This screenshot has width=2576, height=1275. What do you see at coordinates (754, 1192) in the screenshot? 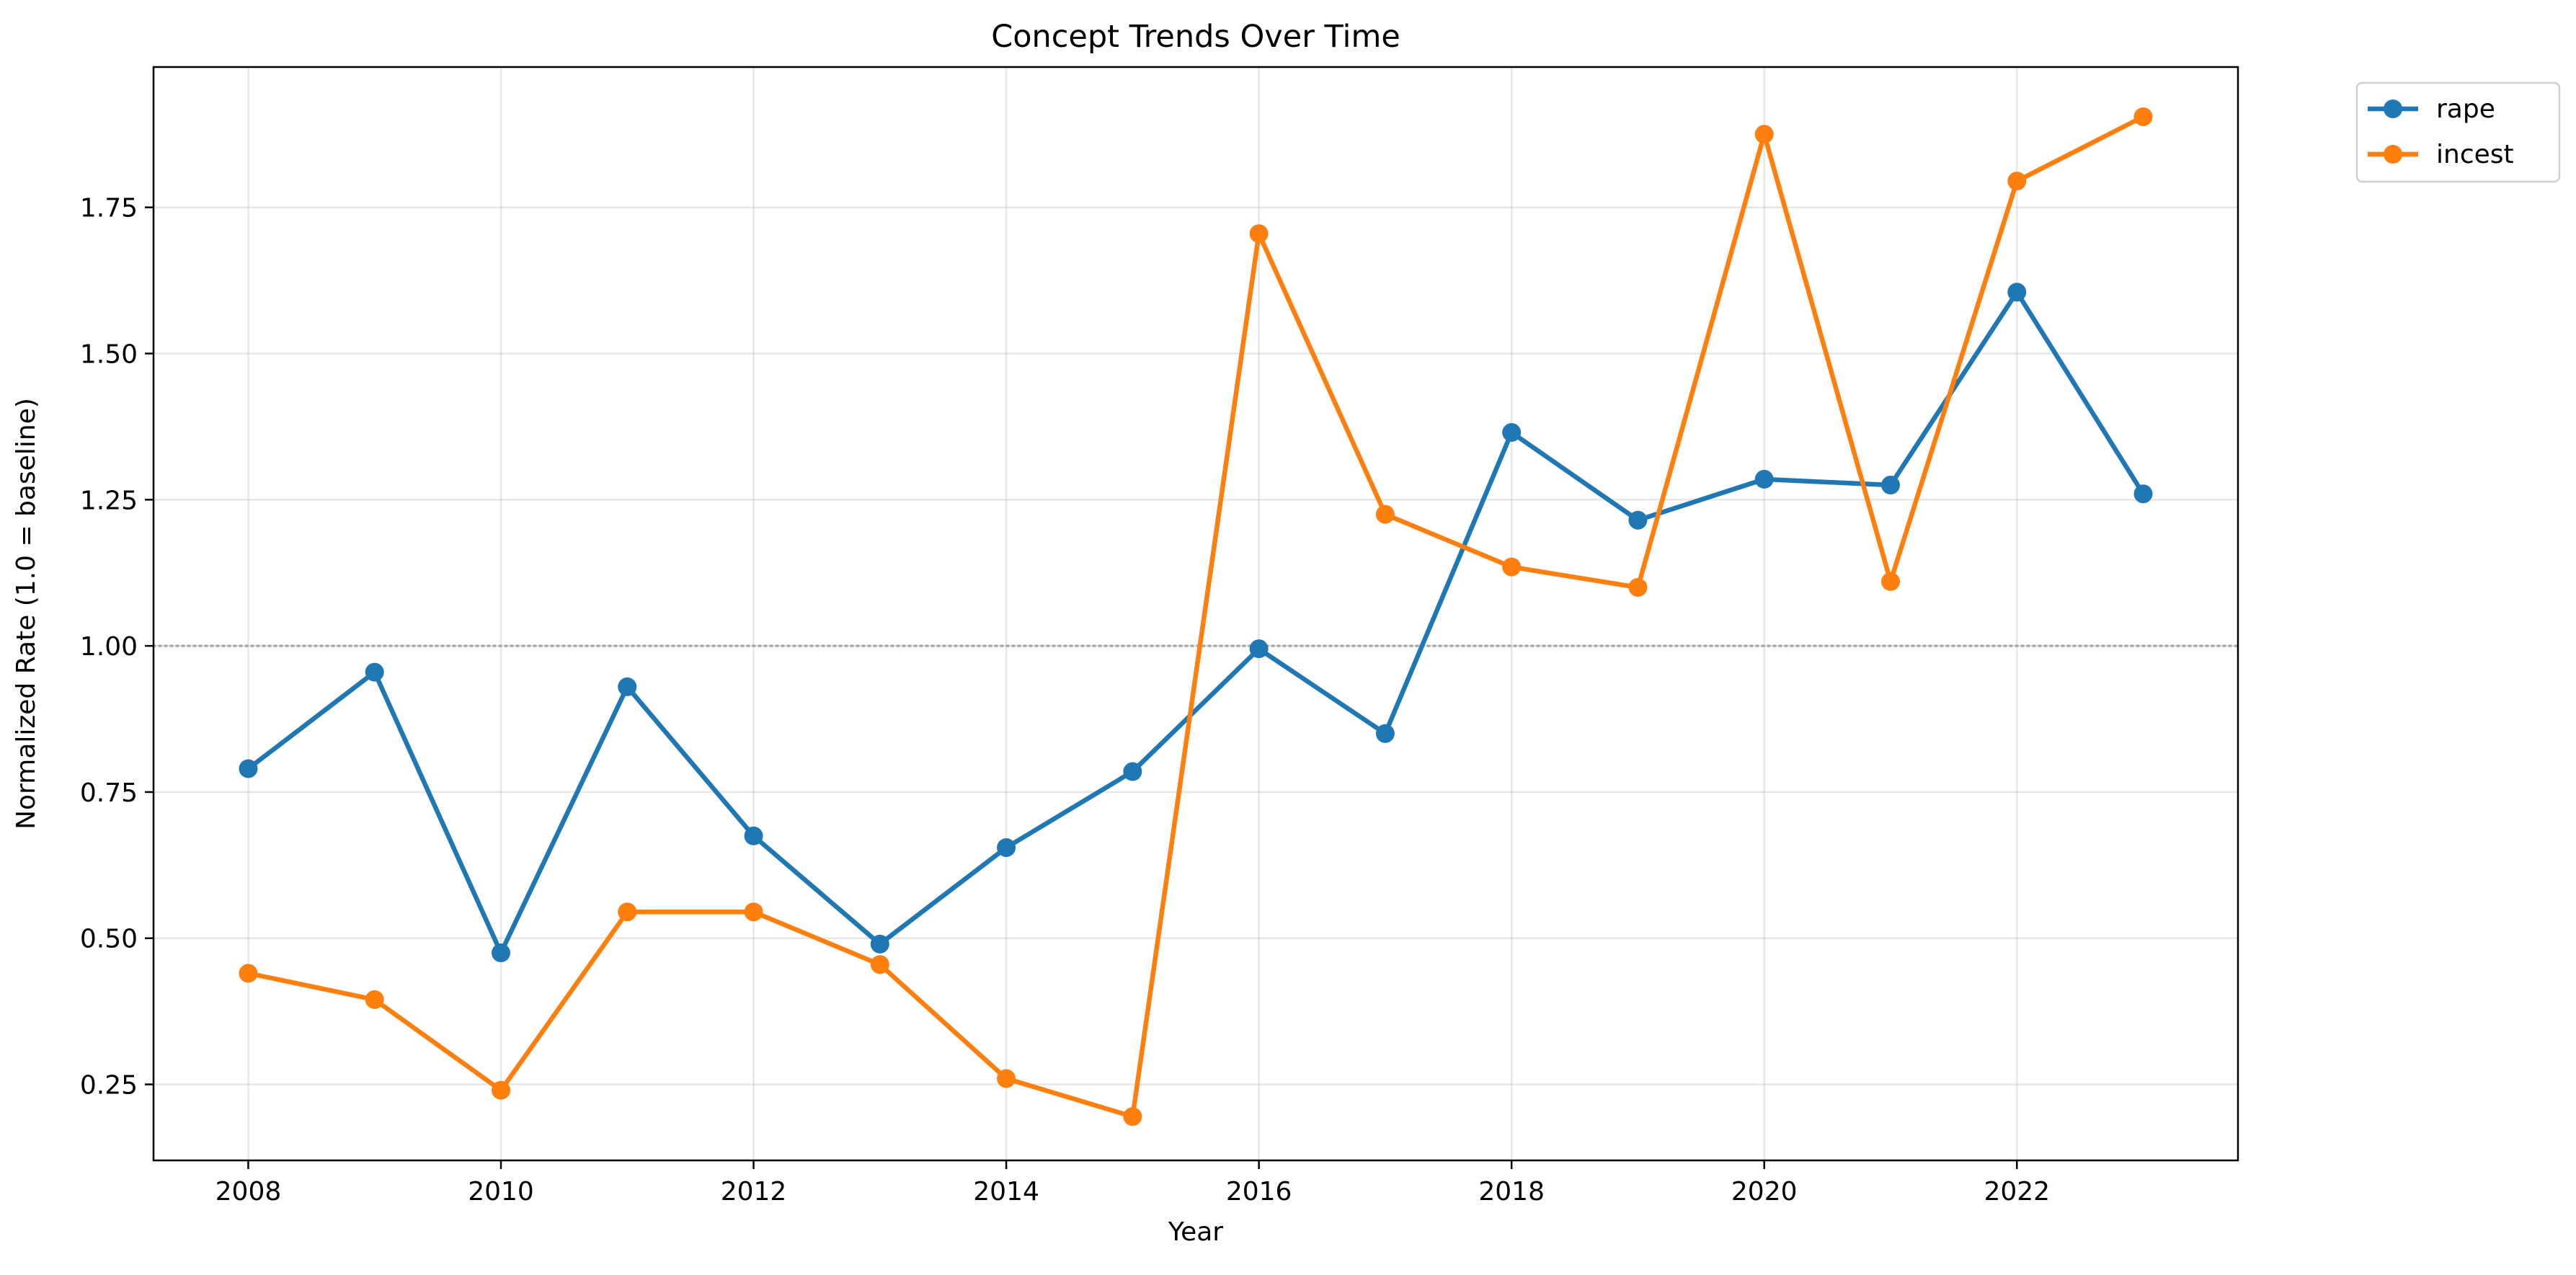
I see `x-tick-label: 2012` at bounding box center [754, 1192].